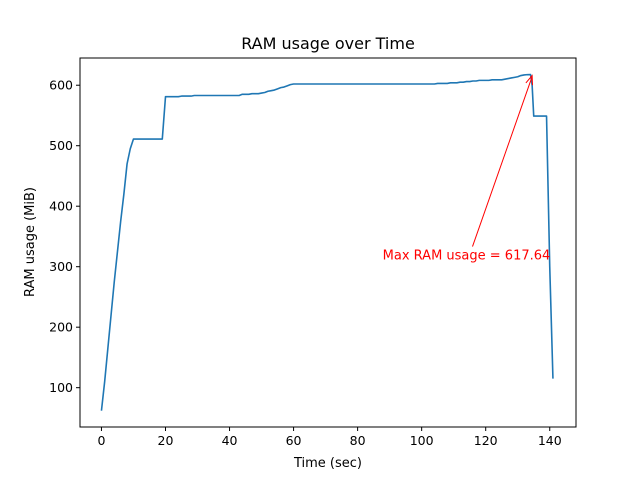 This screenshot has width=640, height=480. I want to click on annotation-arrow, so click(502, 161).